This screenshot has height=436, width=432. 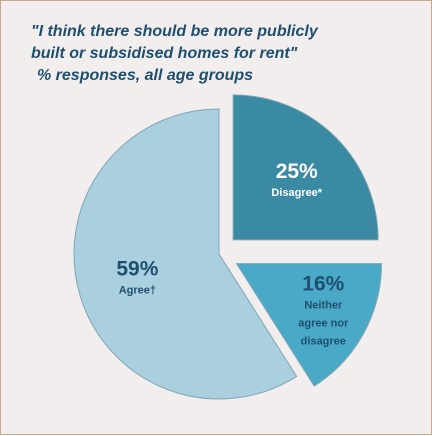 What do you see at coordinates (164, 53) in the screenshot?
I see `chart-title-line-2: built or subsidised homes for rent"` at bounding box center [164, 53].